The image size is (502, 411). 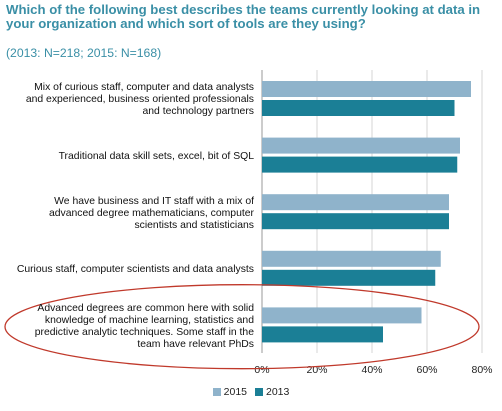 What do you see at coordinates (261, 370) in the screenshot?
I see `x-tick-label-0: 0%` at bounding box center [261, 370].